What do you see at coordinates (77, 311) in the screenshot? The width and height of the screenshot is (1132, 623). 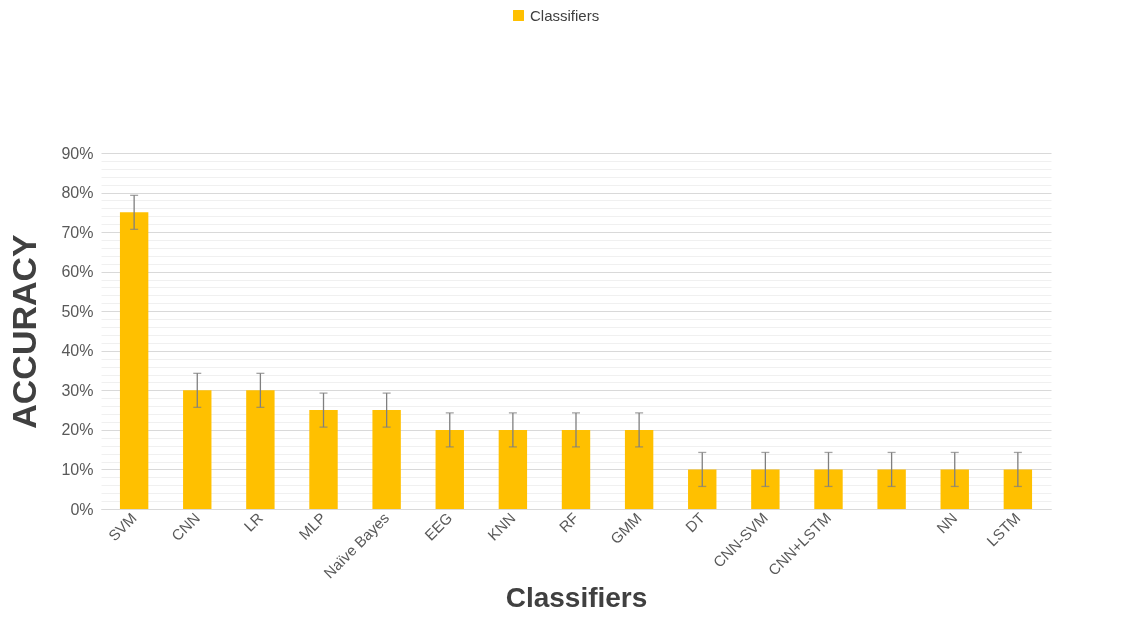 I see `y-tick-label: 50%` at bounding box center [77, 311].